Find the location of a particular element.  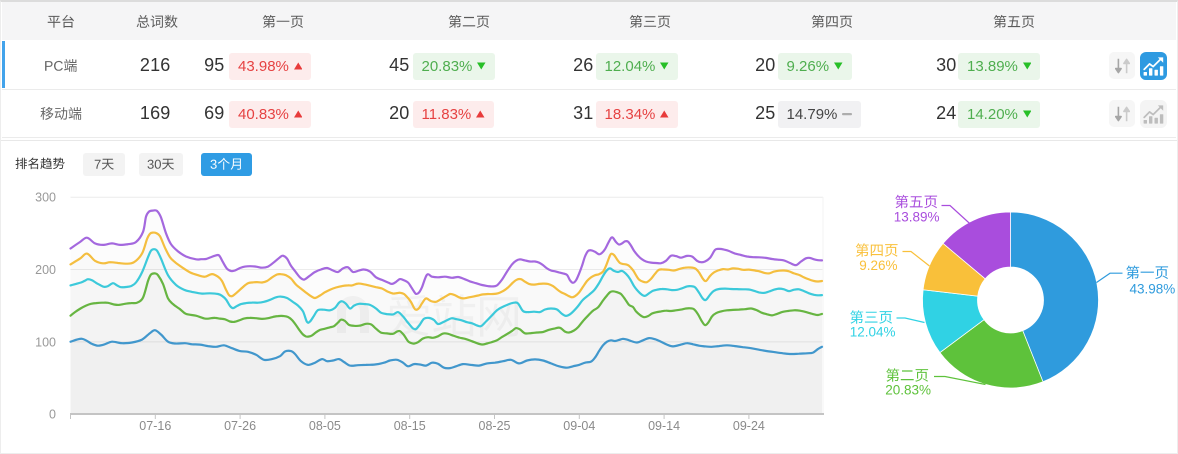

svg-text: 07-26 is located at coordinates (240, 426).